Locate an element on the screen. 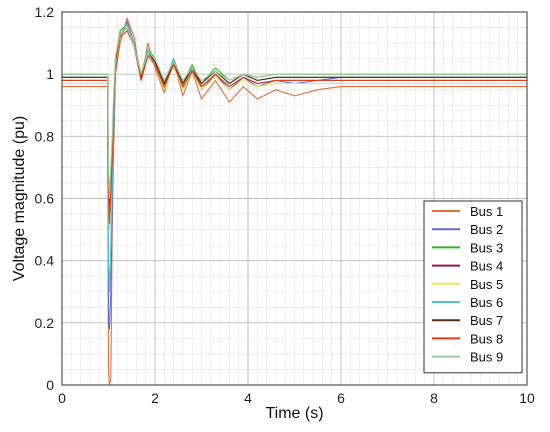 This screenshot has width=550, height=432. y-tick-label: 0.8 is located at coordinates (45, 136).